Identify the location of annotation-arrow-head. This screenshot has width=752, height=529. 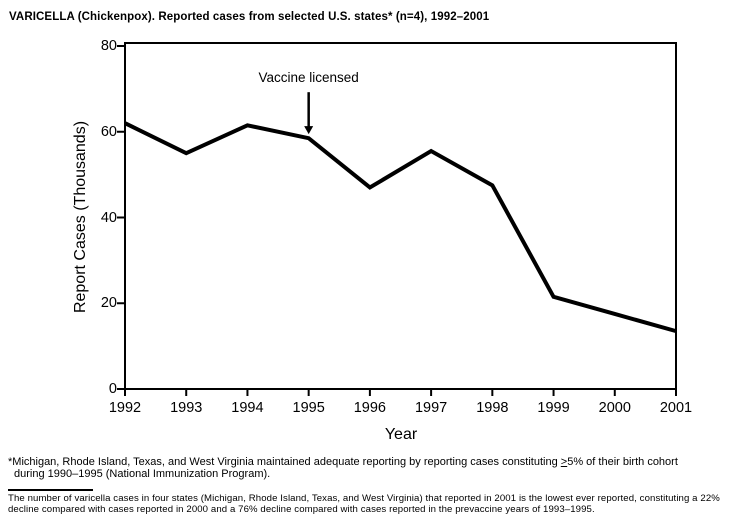
(309, 130).